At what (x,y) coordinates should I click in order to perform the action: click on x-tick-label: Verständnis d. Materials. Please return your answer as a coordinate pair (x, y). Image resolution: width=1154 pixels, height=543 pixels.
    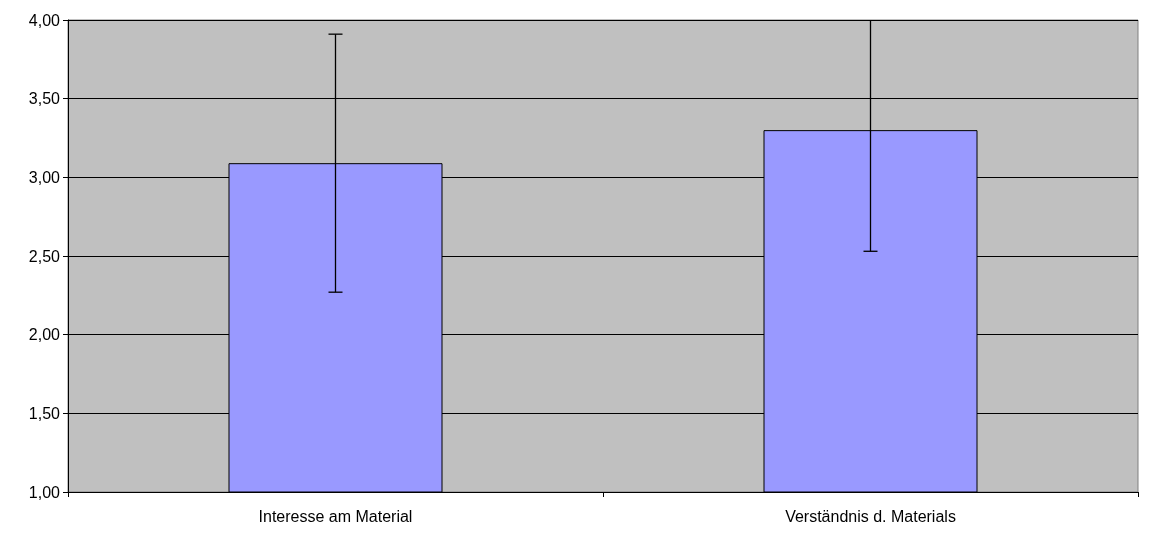
    Looking at the image, I should click on (870, 516).